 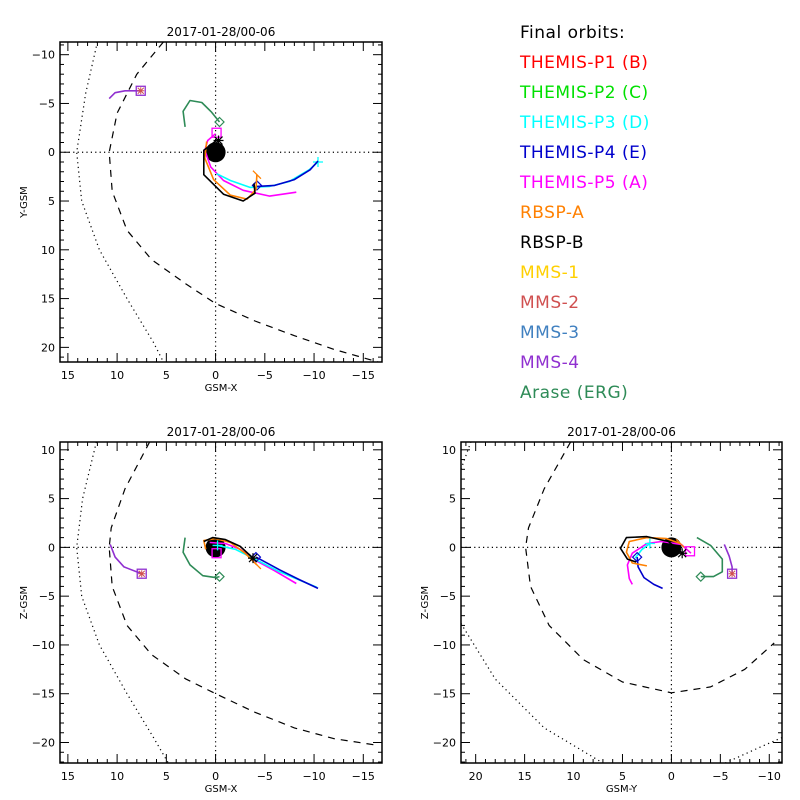 I want to click on legend-item: MMS-2, so click(x=550, y=303).